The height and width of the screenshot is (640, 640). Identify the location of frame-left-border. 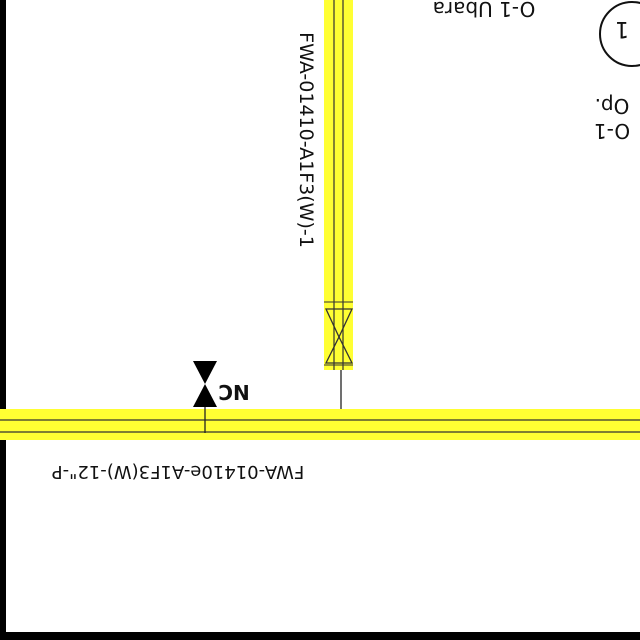
(3, 320).